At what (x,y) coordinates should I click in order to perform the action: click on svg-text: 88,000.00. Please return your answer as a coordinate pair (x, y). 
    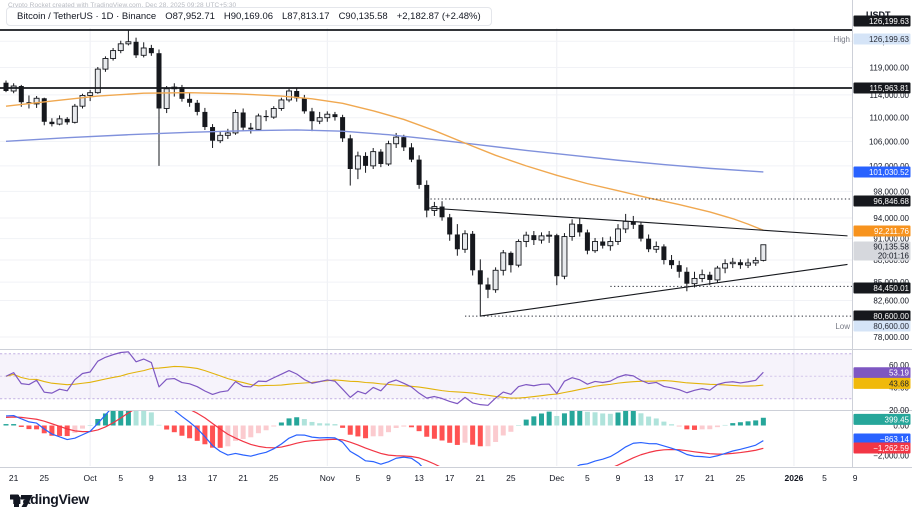
    Looking at the image, I should click on (891, 260).